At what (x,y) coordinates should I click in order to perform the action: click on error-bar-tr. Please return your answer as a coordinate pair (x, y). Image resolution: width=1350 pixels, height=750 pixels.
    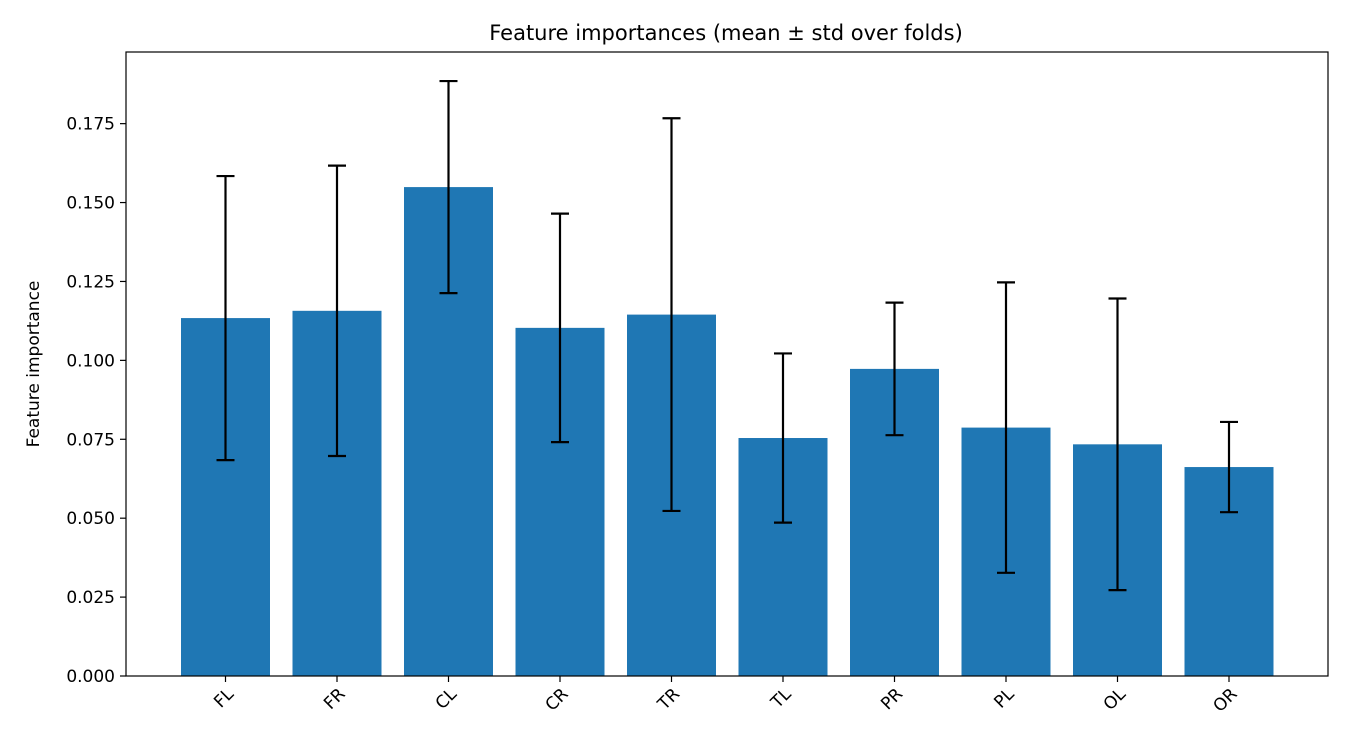
    Looking at the image, I should click on (671, 315).